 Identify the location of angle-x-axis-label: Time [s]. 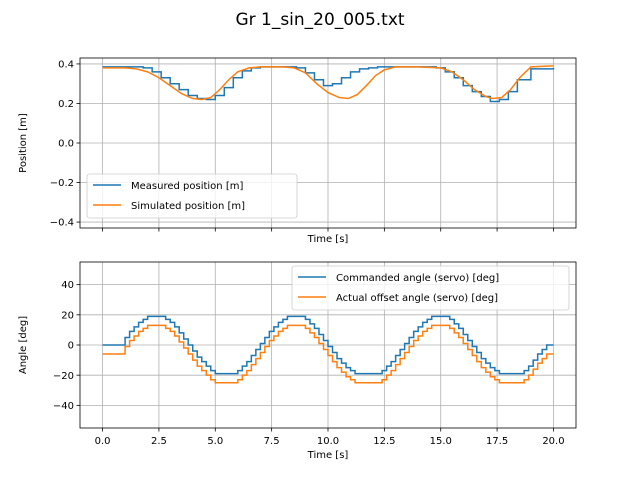
(328, 455).